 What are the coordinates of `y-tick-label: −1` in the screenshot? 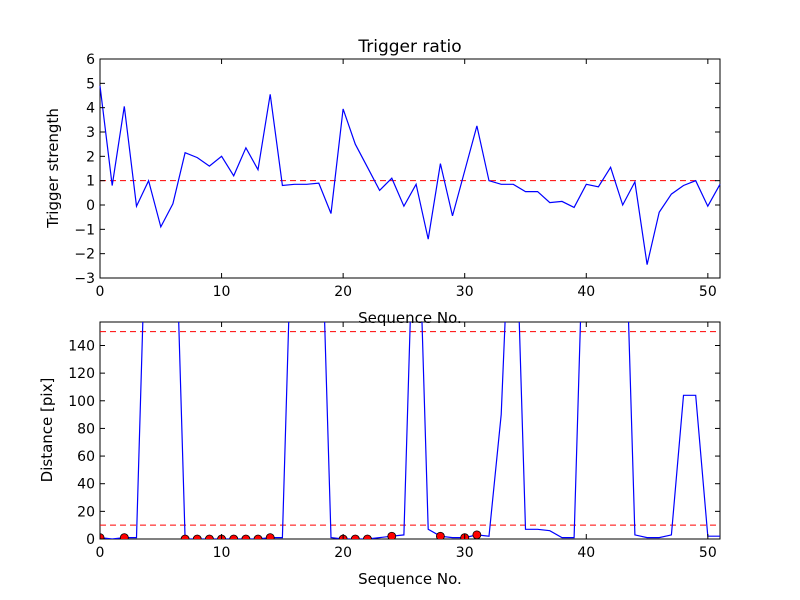 It's located at (84, 230).